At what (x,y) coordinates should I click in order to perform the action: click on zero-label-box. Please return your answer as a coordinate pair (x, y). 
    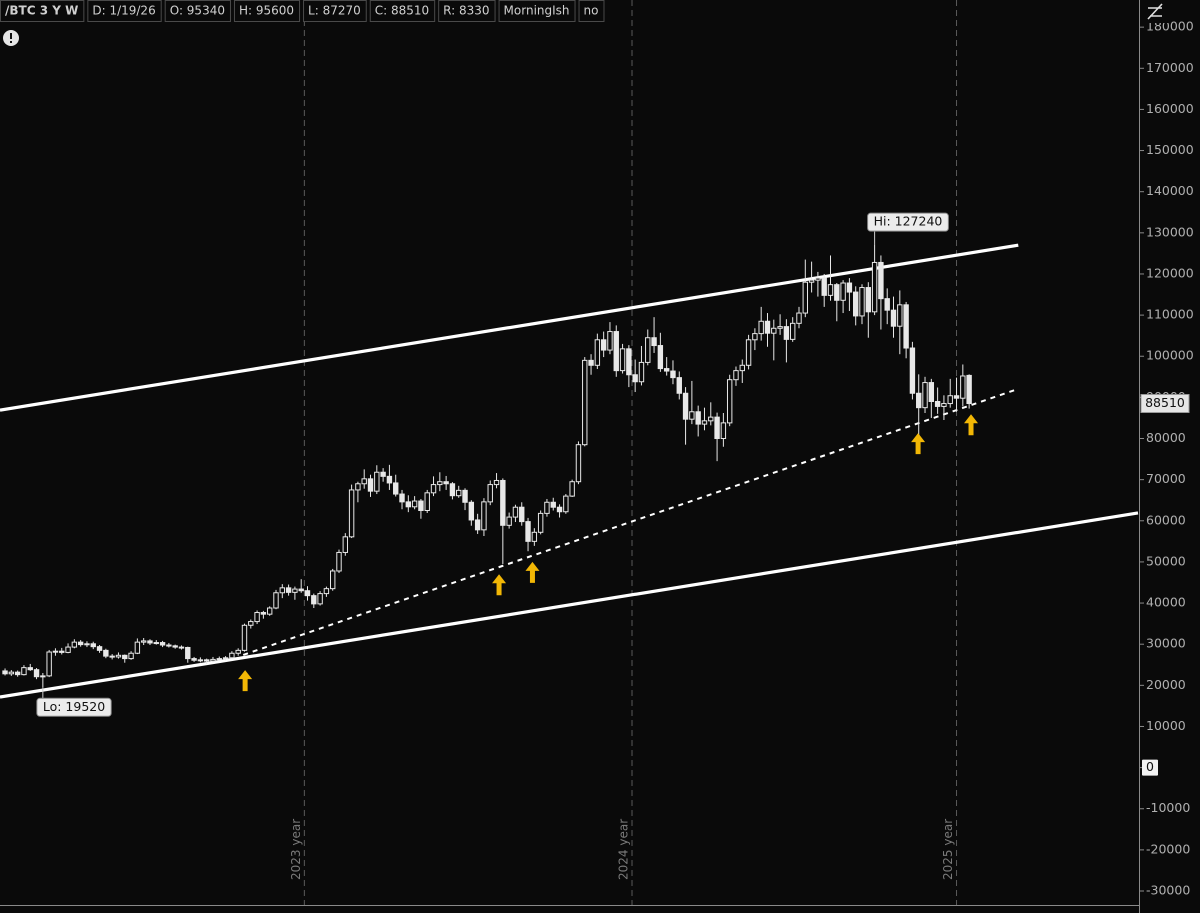
    Looking at the image, I should click on (1150, 767).